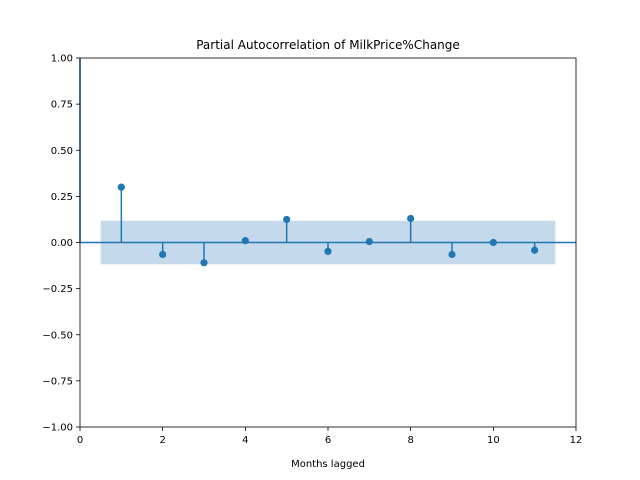  What do you see at coordinates (80, 440) in the screenshot?
I see `x-tick-label: 0` at bounding box center [80, 440].